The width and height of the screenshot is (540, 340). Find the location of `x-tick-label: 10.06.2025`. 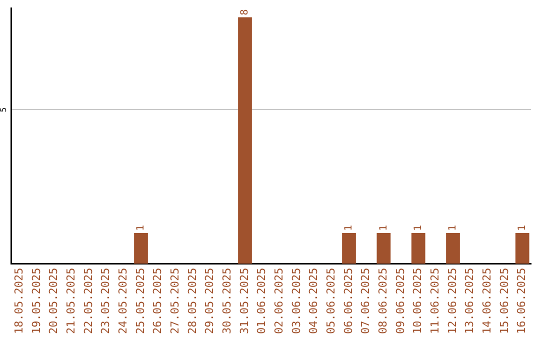

x-tick-label: 10.06.2025 is located at coordinates (417, 301).